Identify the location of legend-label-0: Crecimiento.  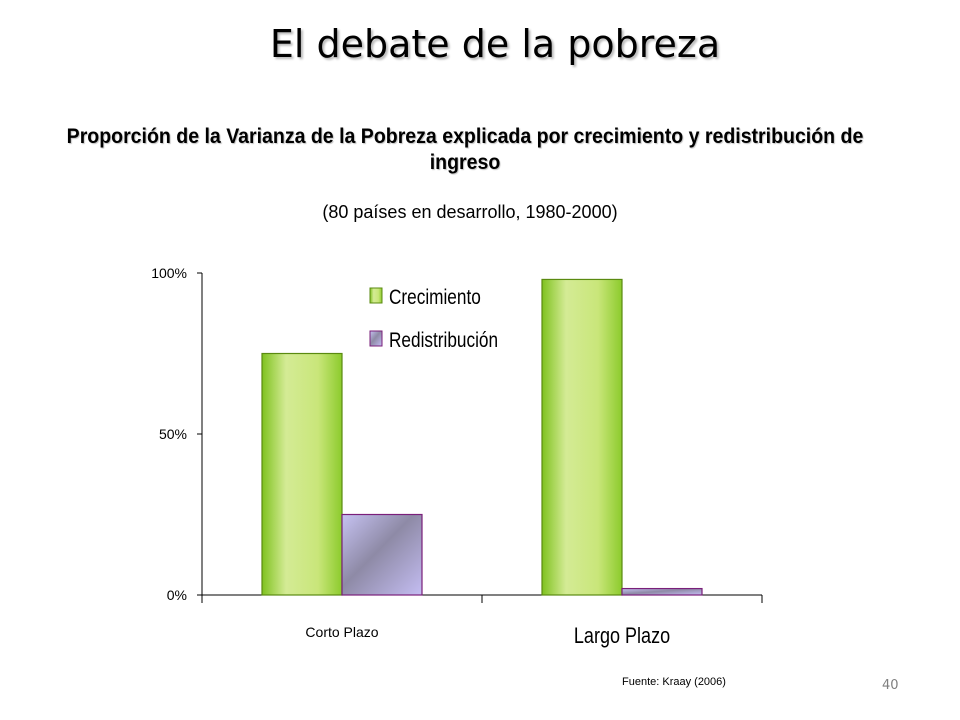
(435, 298).